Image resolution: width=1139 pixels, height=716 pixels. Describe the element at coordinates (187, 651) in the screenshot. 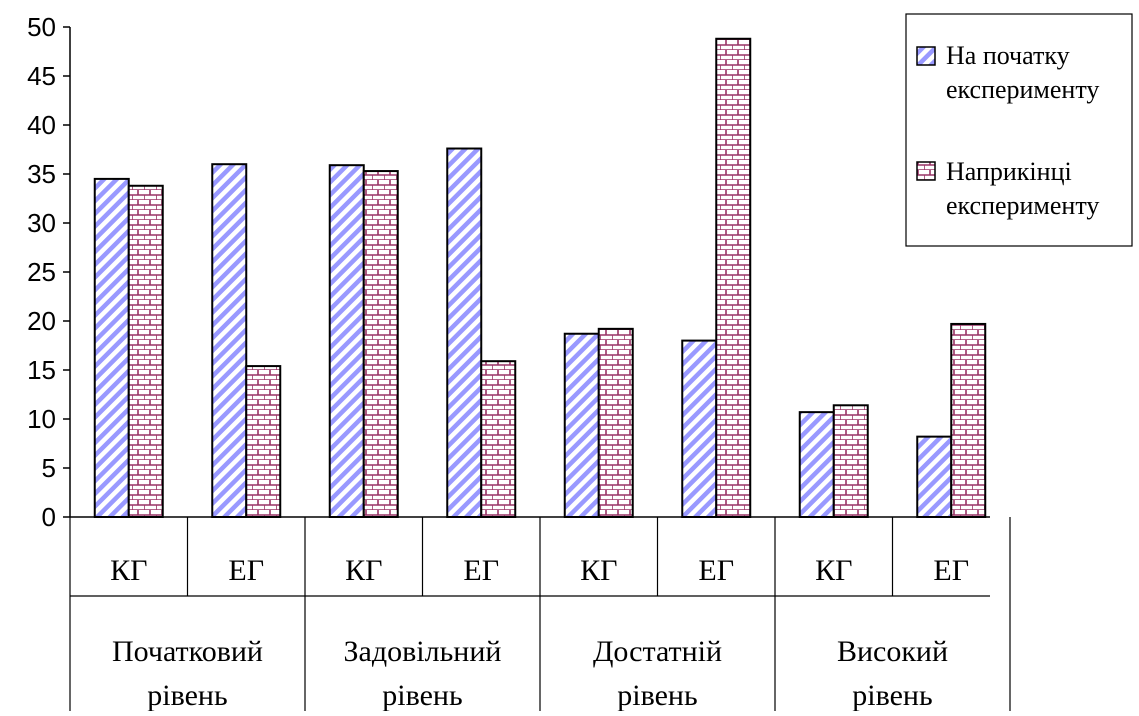

I see `x-group-label-line-1: Початковий` at that location.